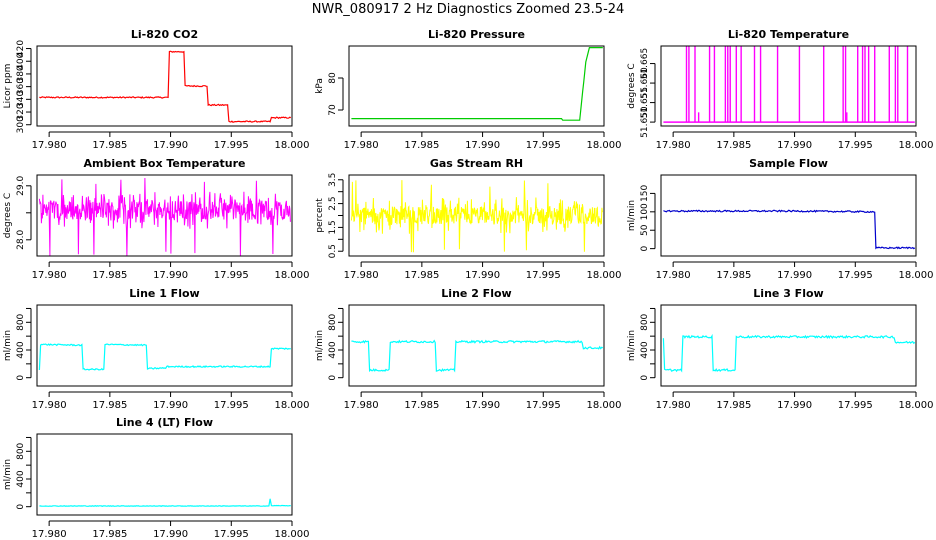 Image resolution: width=936 pixels, height=540 pixels. Describe the element at coordinates (336, 94) in the screenshot. I see `y-axis: 70 80` at that location.